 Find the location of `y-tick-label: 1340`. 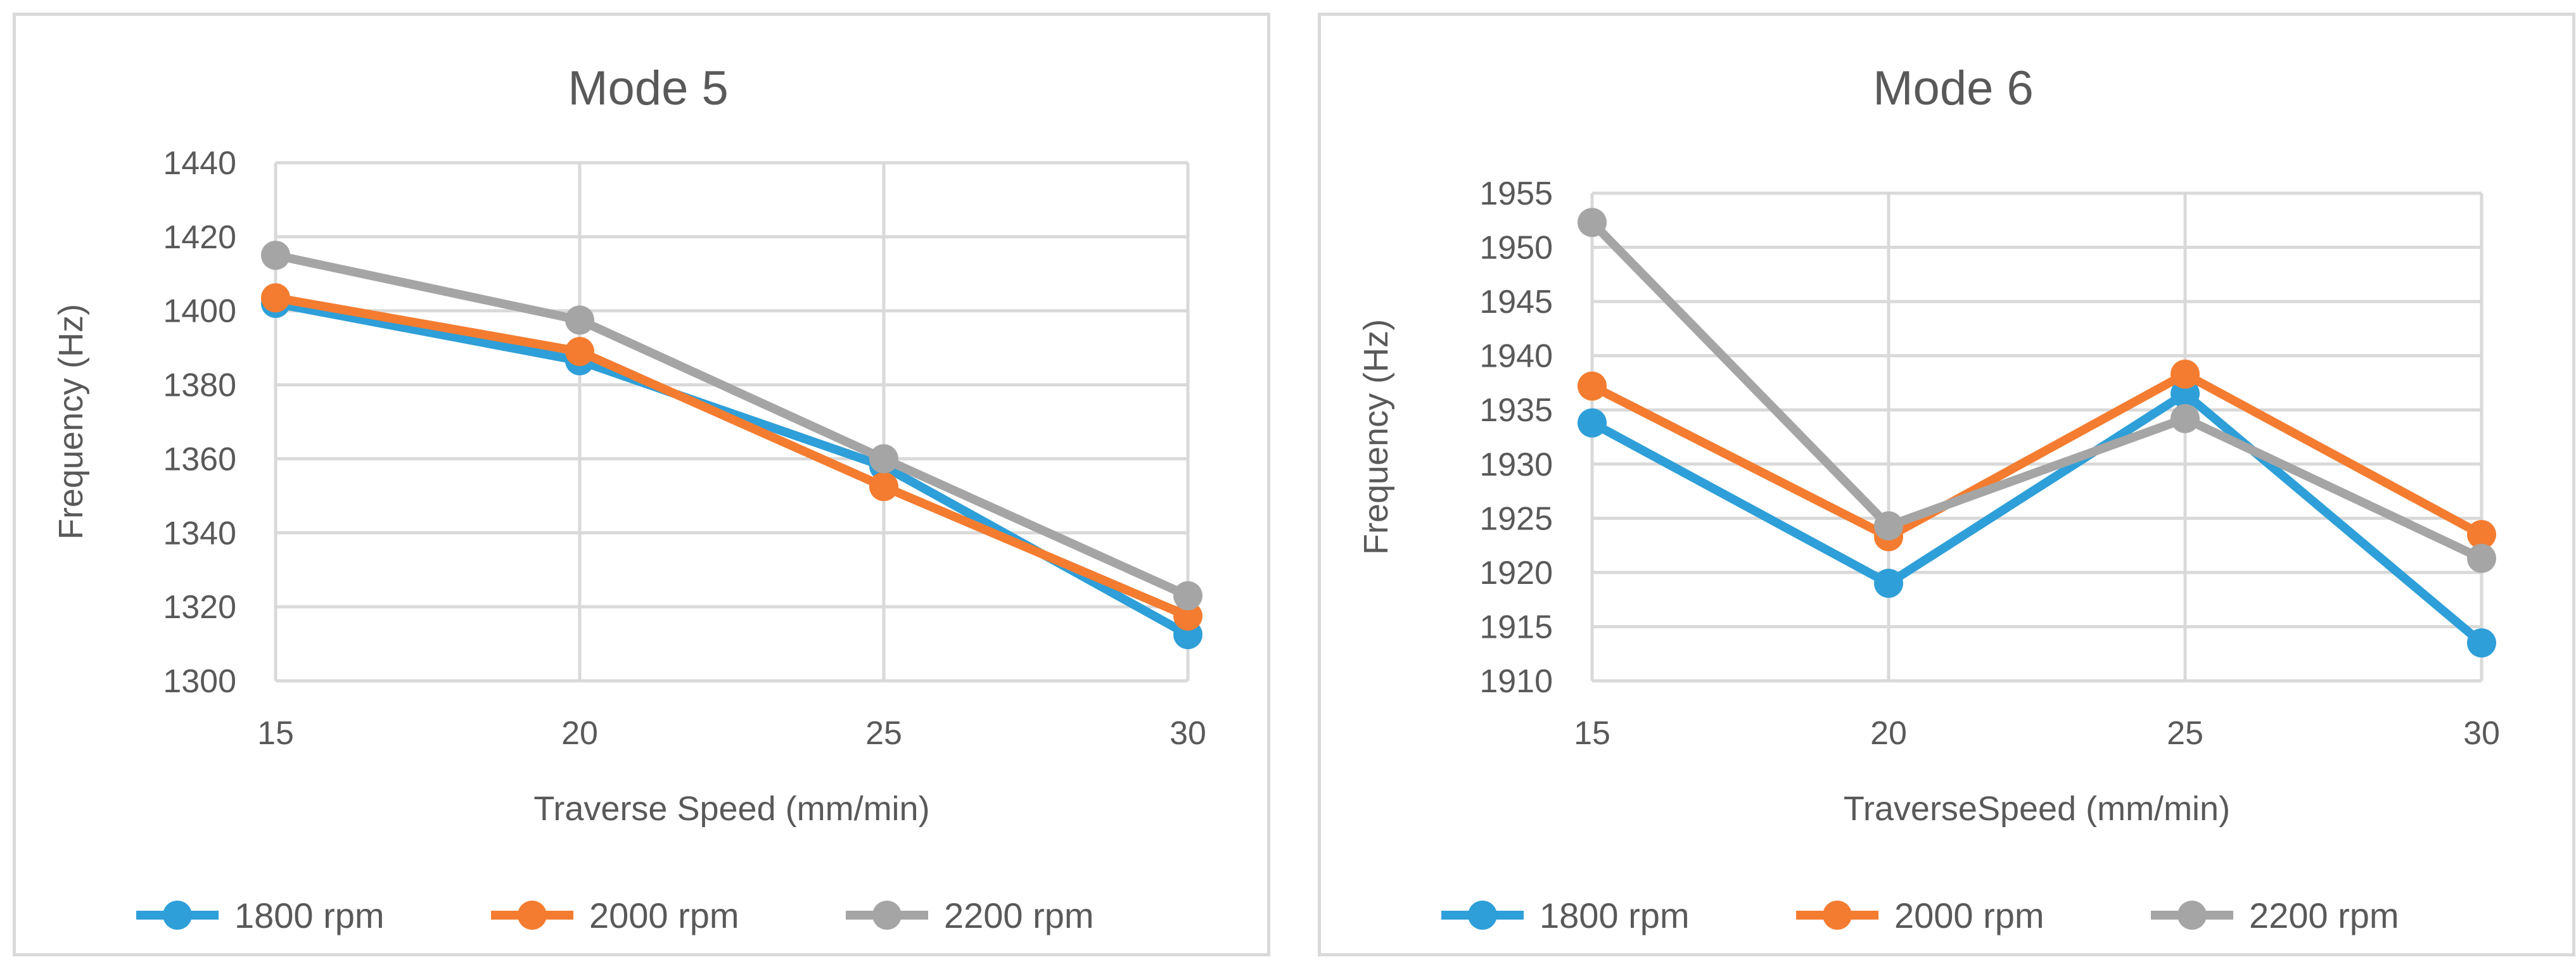

y-tick-label: 1340 is located at coordinates (199, 533).